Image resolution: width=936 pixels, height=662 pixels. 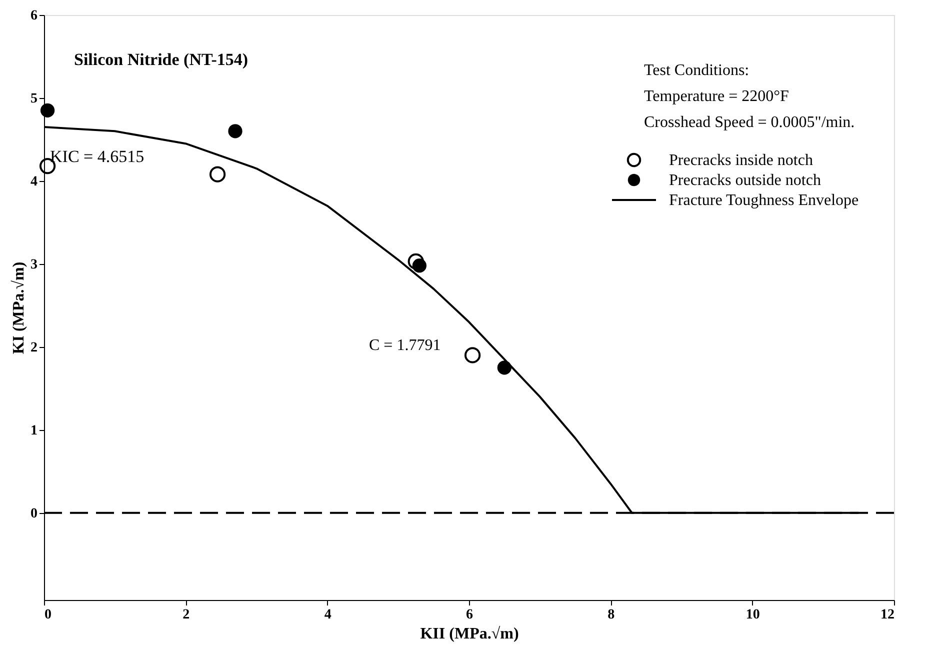 I want to click on y-tick-label: 1, so click(x=34, y=430).